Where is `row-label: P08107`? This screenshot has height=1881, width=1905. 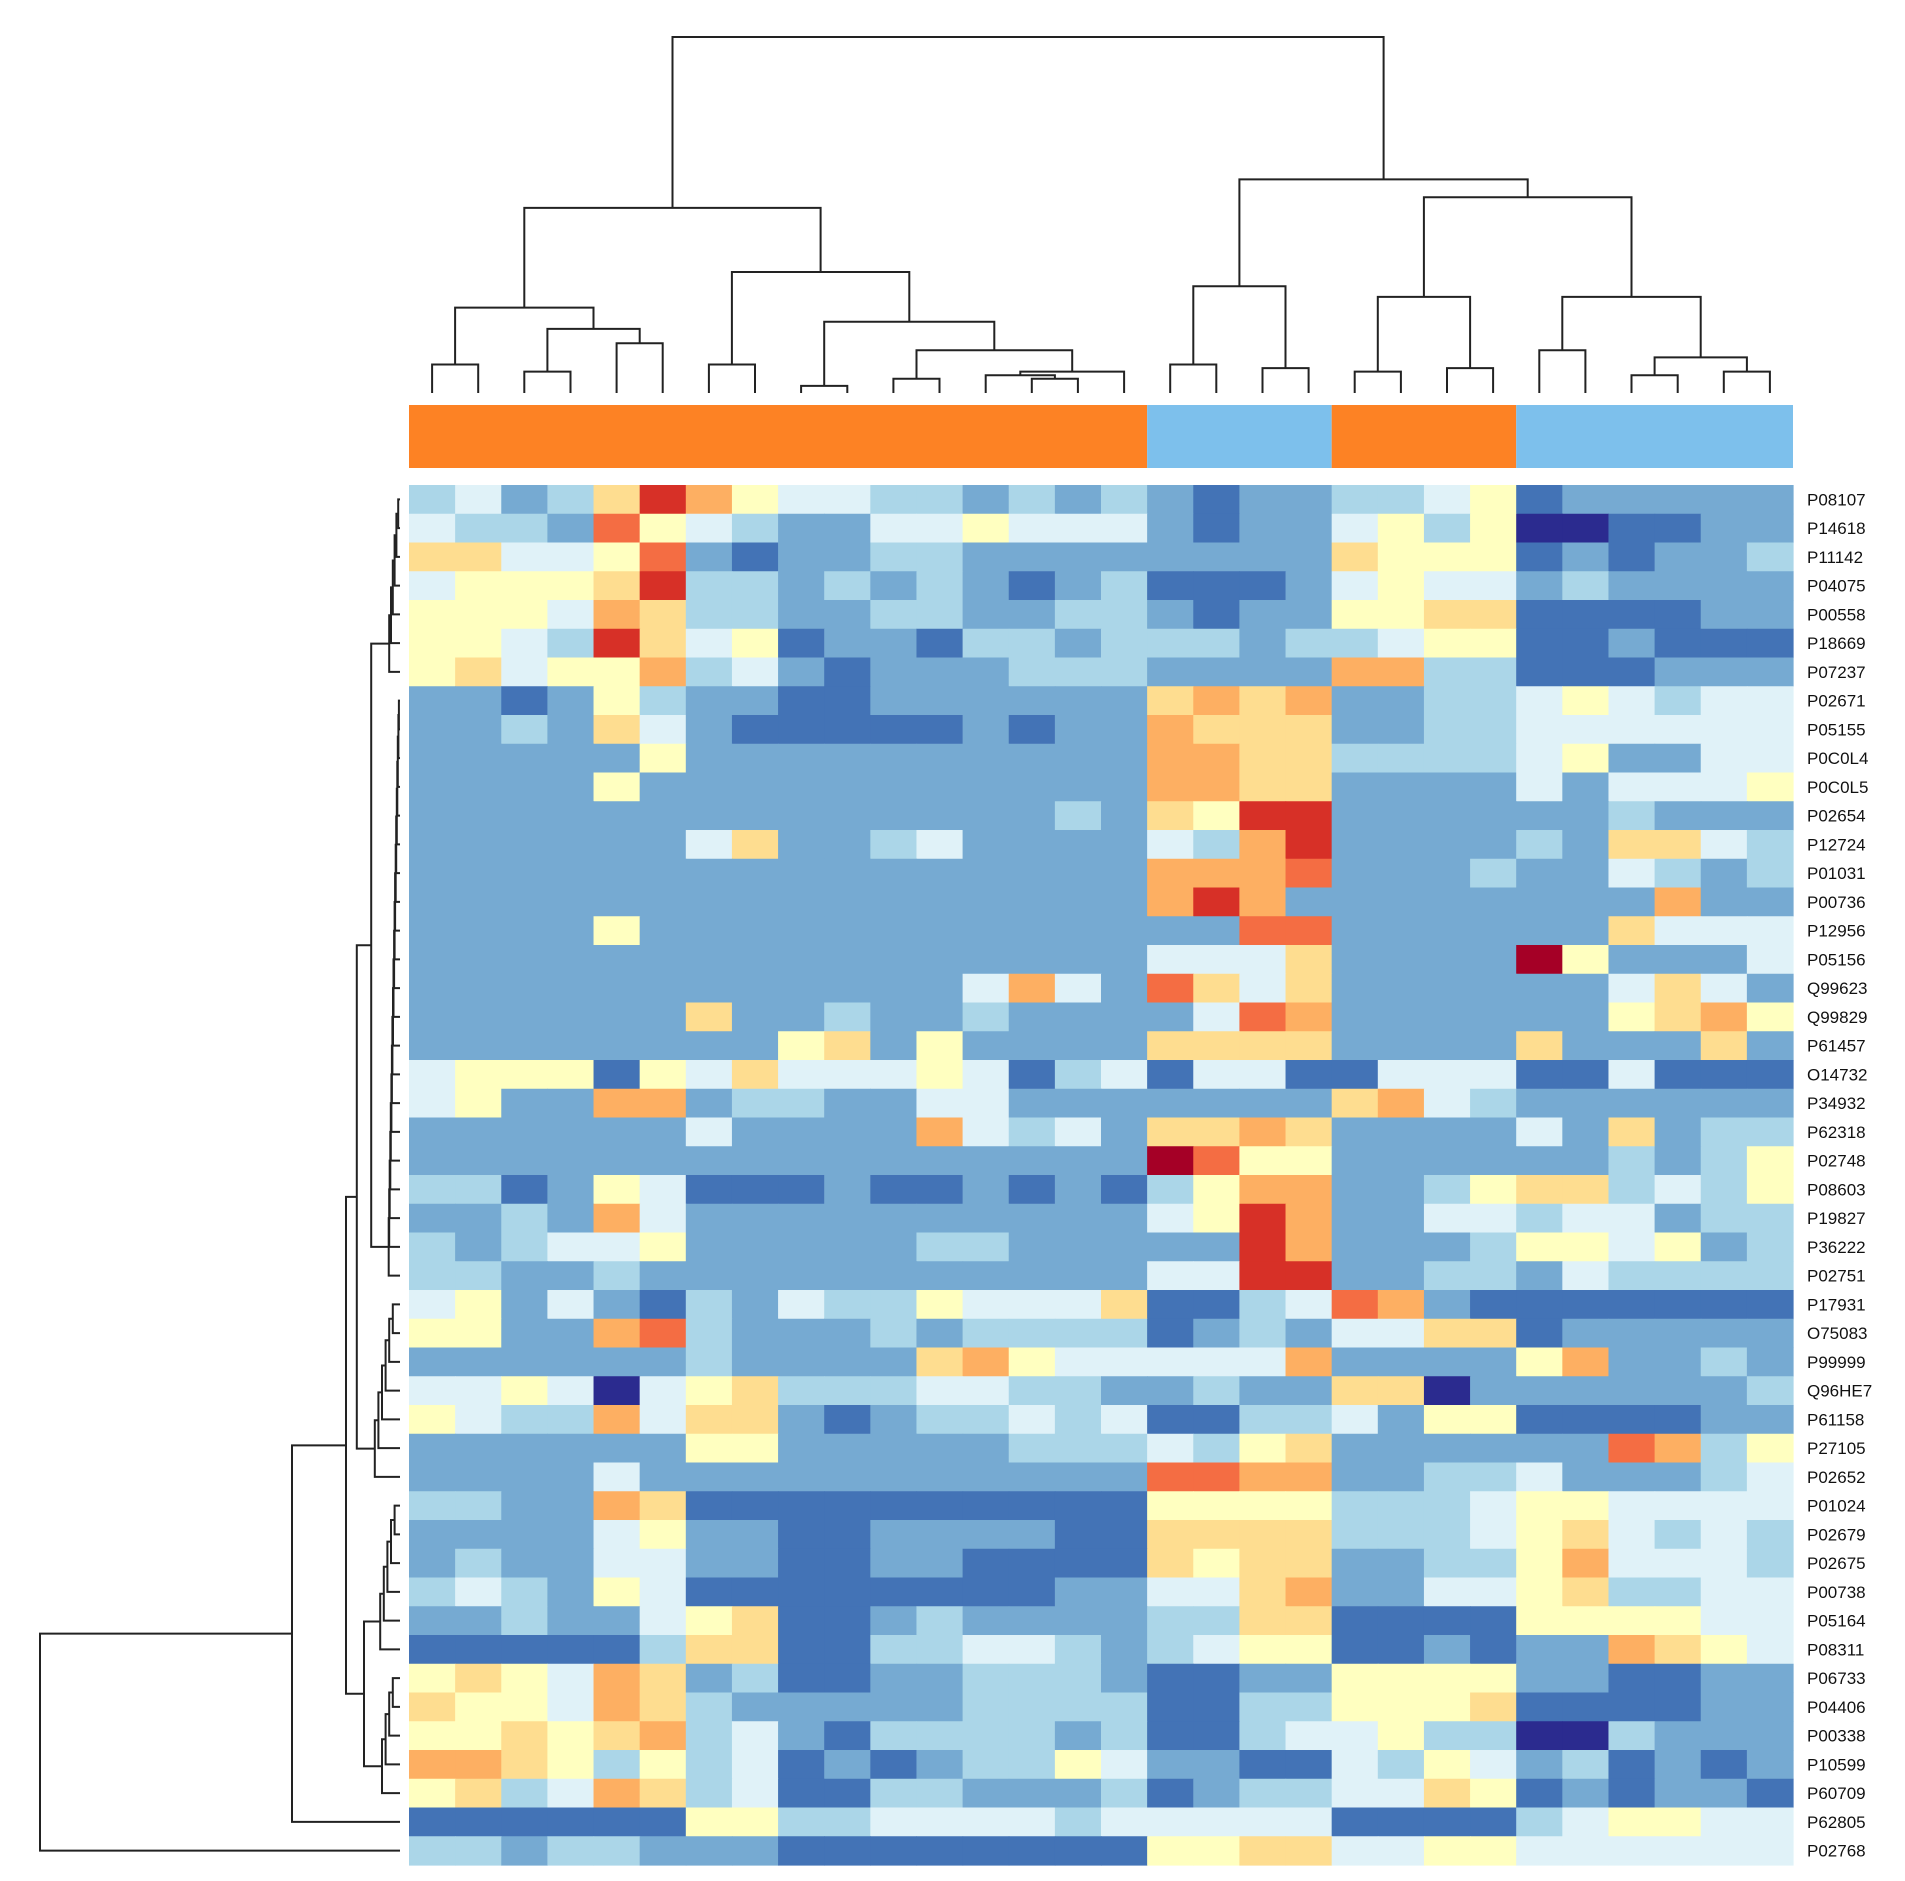 row-label: P08107 is located at coordinates (1836, 499).